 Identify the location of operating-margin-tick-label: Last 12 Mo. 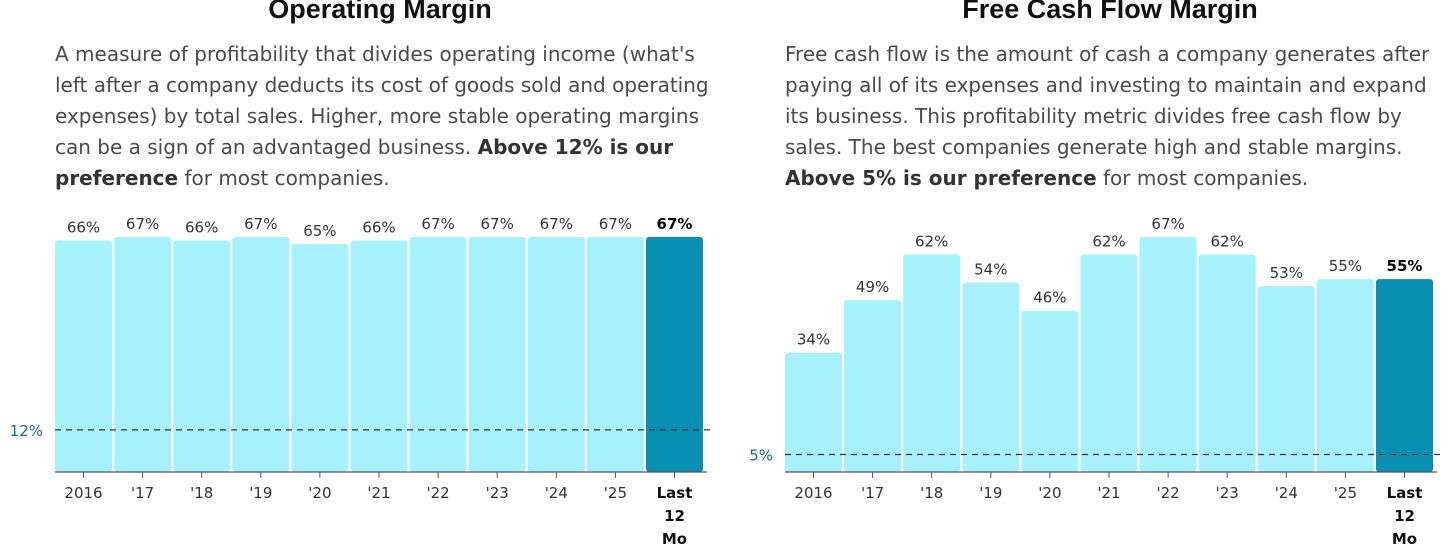
(675, 516).